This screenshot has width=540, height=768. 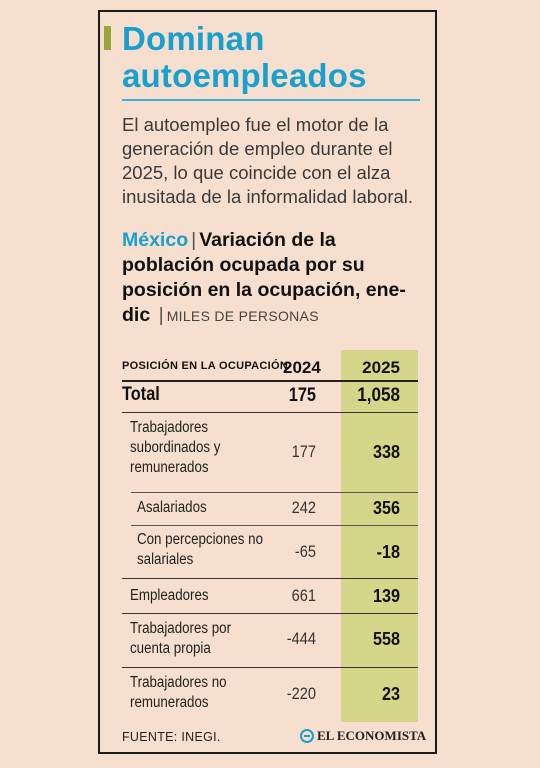 I want to click on accent-bar, so click(x=107, y=38).